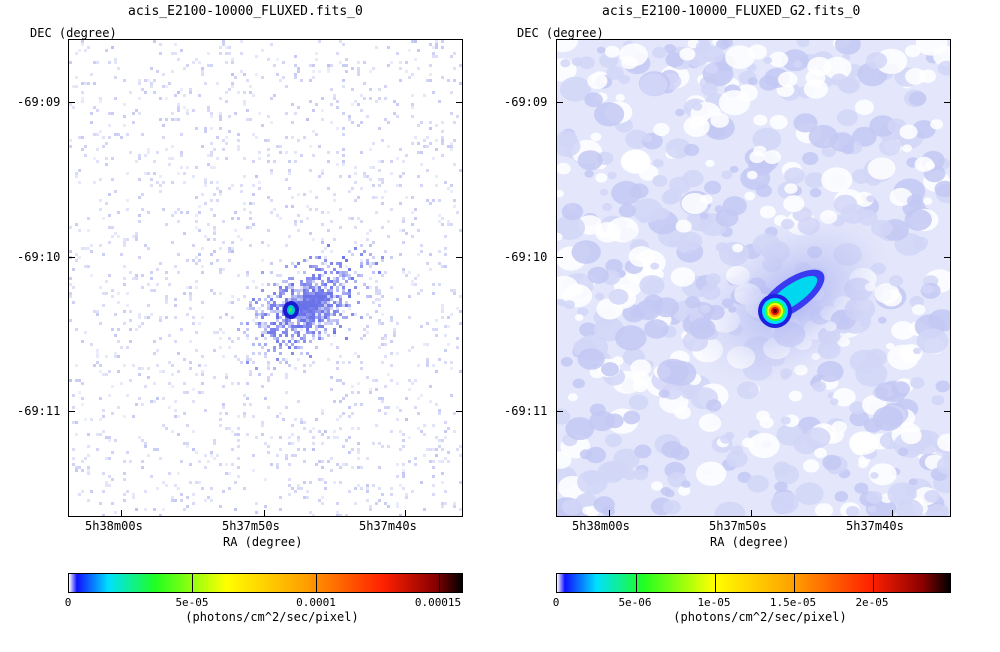 Image resolution: width=1000 pixels, height=652 pixels. Describe the element at coordinates (753, 583) in the screenshot. I see `right-colorbar` at that location.